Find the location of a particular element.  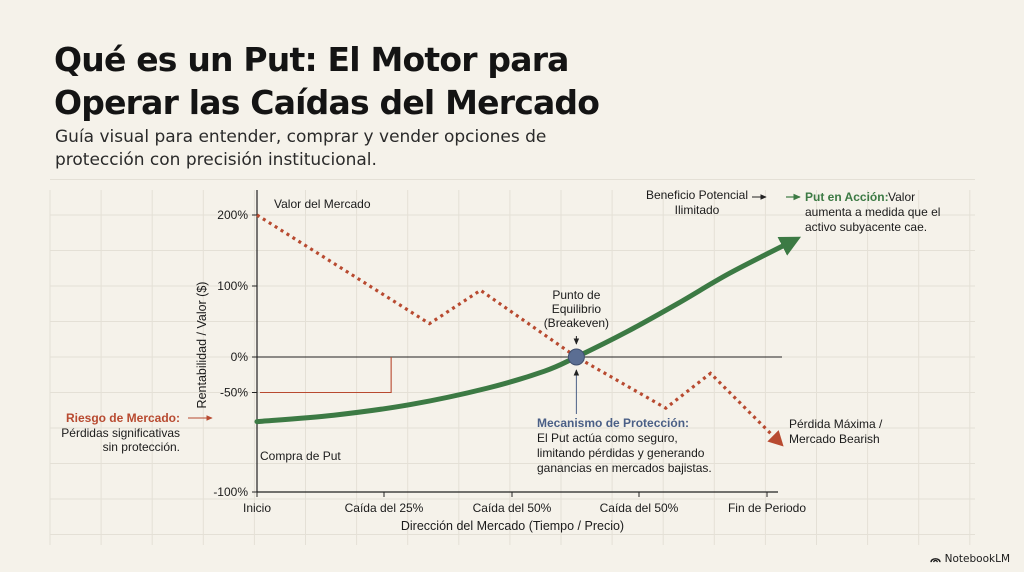

risk-marker-line is located at coordinates (326, 375).